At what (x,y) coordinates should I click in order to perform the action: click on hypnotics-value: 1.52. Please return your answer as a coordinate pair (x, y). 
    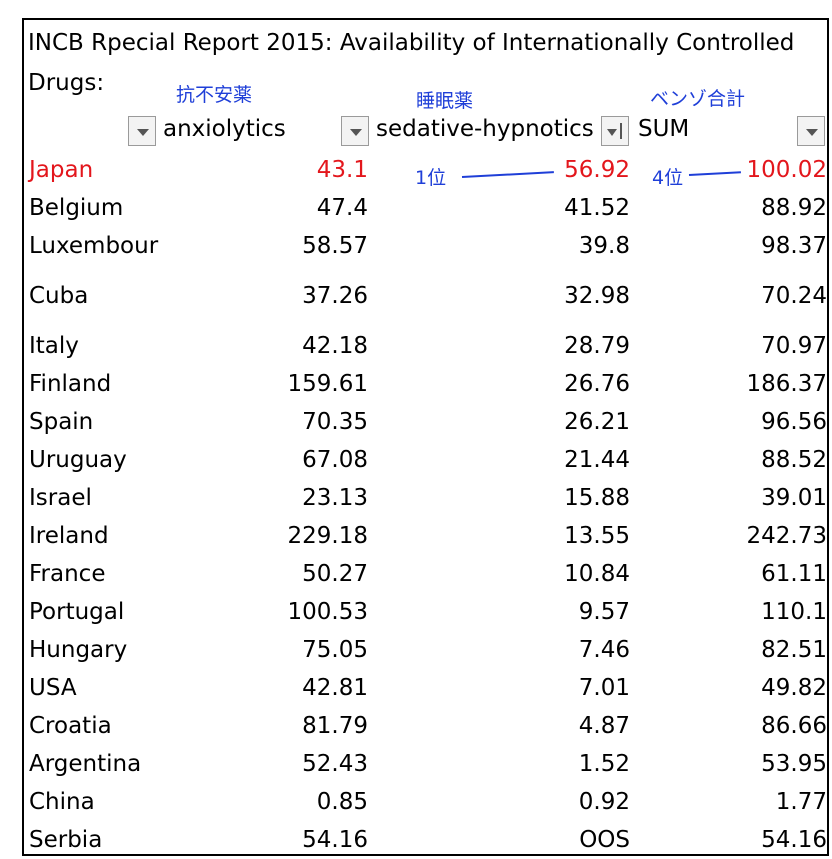
    Looking at the image, I should click on (604, 764).